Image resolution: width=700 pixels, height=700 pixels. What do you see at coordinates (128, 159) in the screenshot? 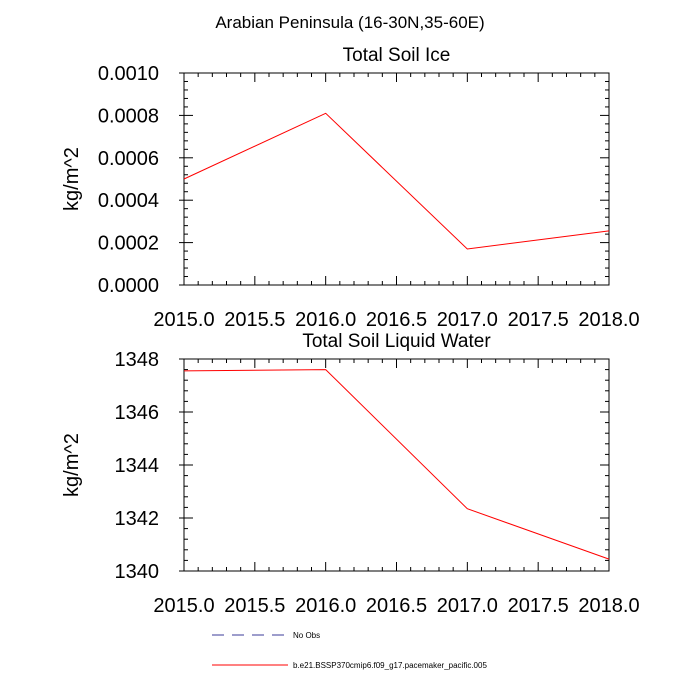
I see `y-tick-label: 0.0006` at bounding box center [128, 159].